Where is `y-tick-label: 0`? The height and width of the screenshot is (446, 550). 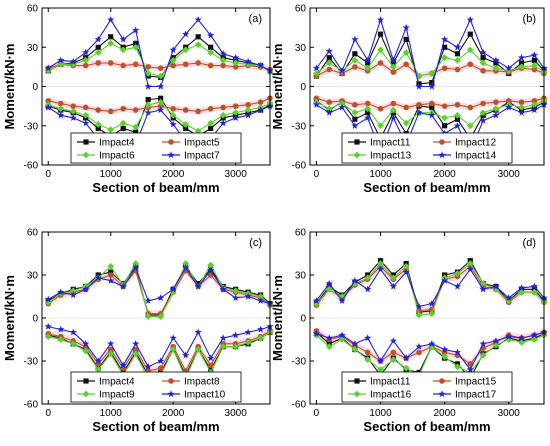
y-tick-label: 0 is located at coordinates (303, 87).